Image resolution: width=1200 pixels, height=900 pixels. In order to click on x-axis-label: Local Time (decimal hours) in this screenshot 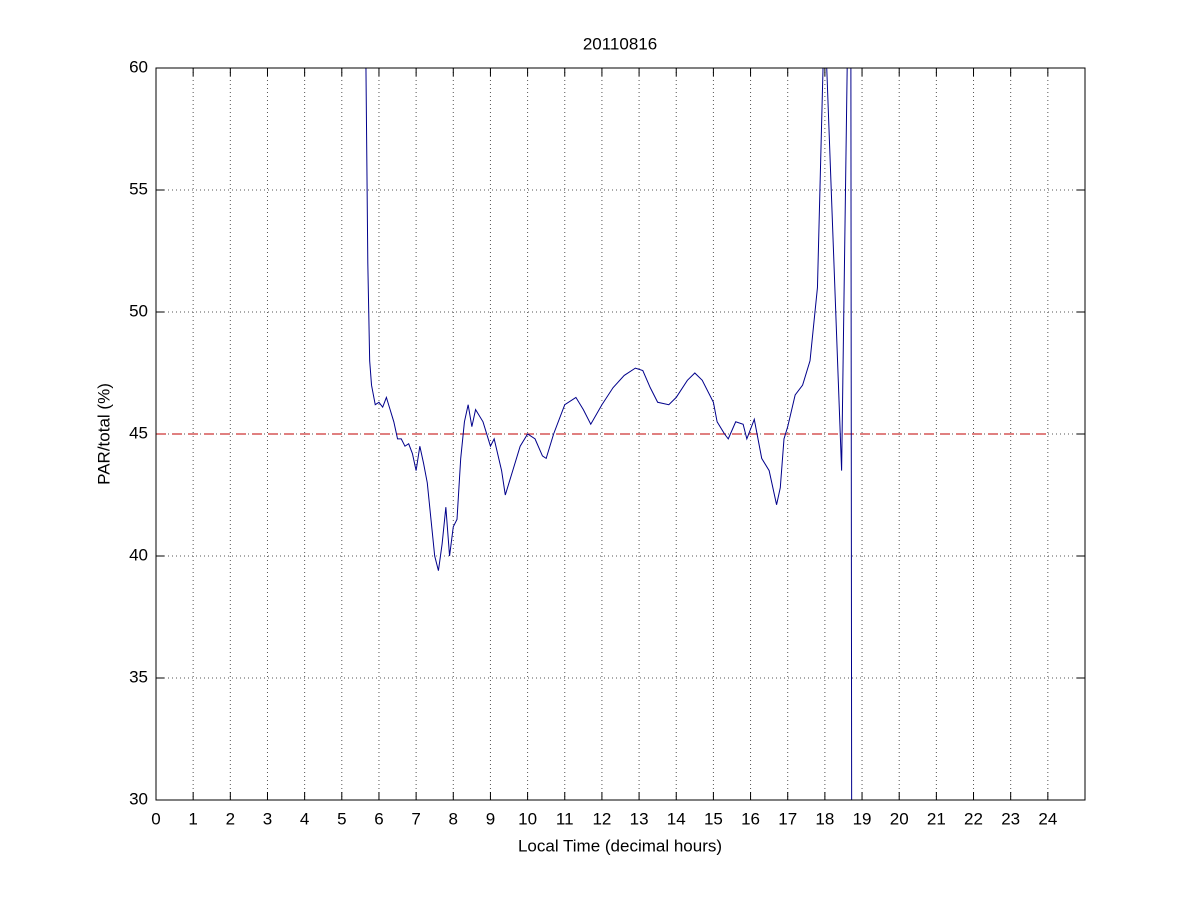, I will do `click(620, 845)`.